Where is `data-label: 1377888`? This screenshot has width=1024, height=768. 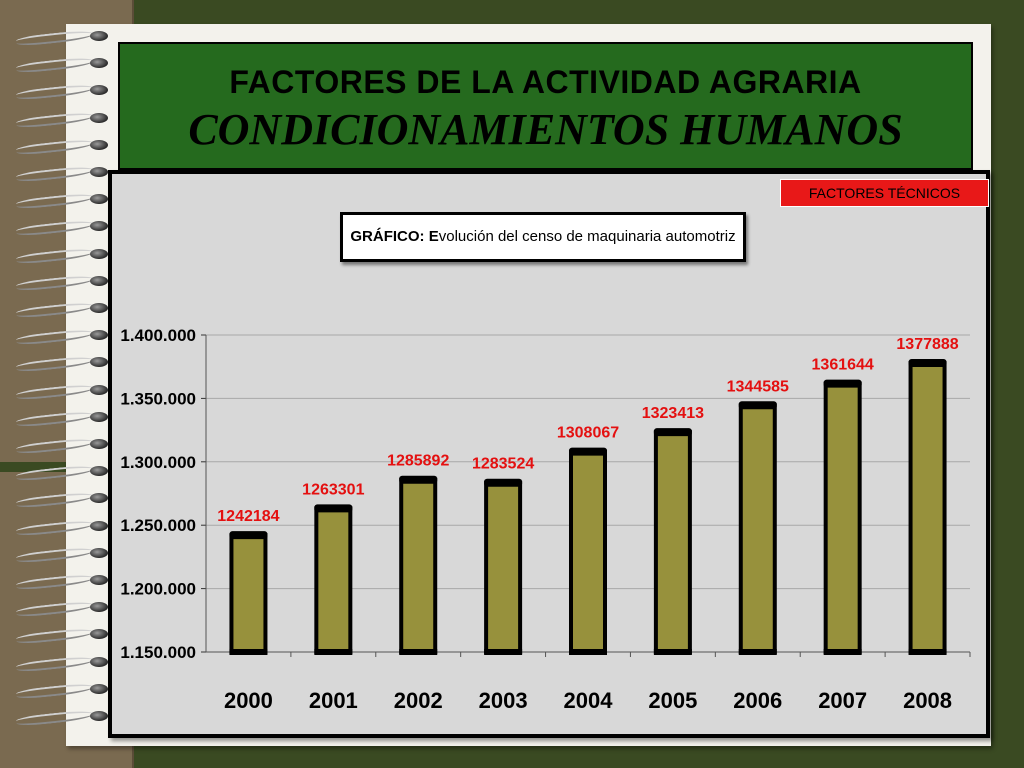
data-label: 1377888 is located at coordinates (927, 344).